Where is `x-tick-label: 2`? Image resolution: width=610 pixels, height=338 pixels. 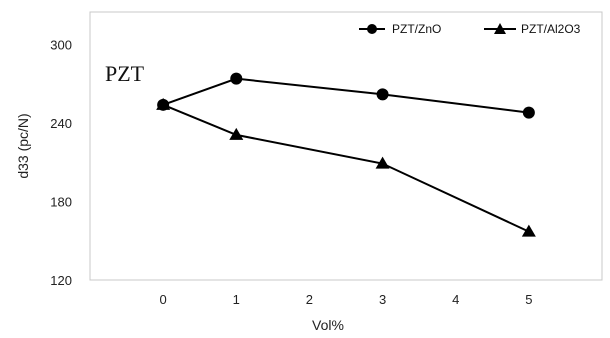 x-tick-label: 2 is located at coordinates (309, 299).